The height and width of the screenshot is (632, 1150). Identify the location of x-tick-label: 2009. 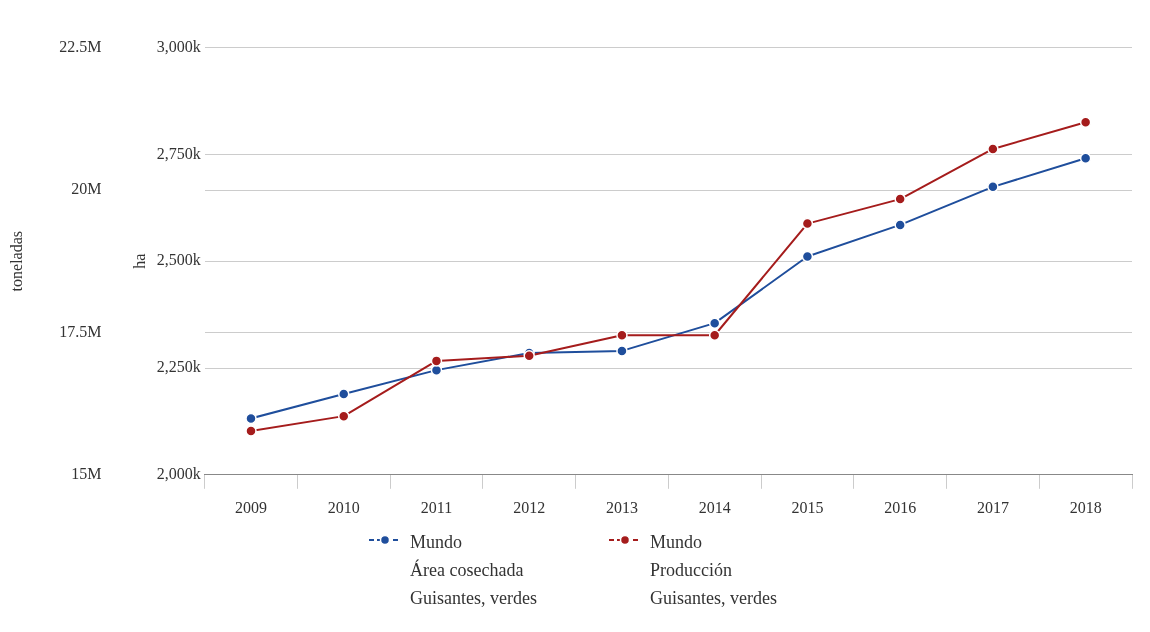
(251, 507).